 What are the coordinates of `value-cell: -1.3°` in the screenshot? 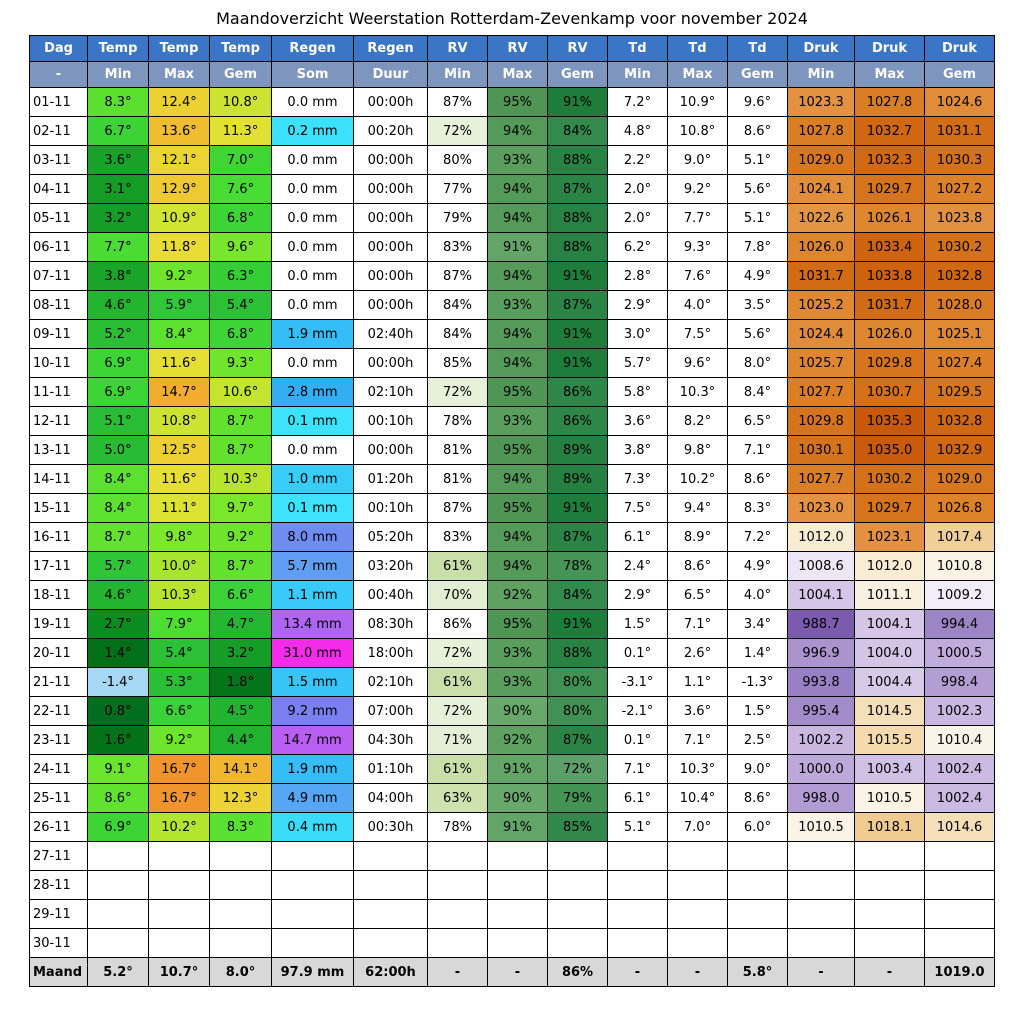 It's located at (757, 682).